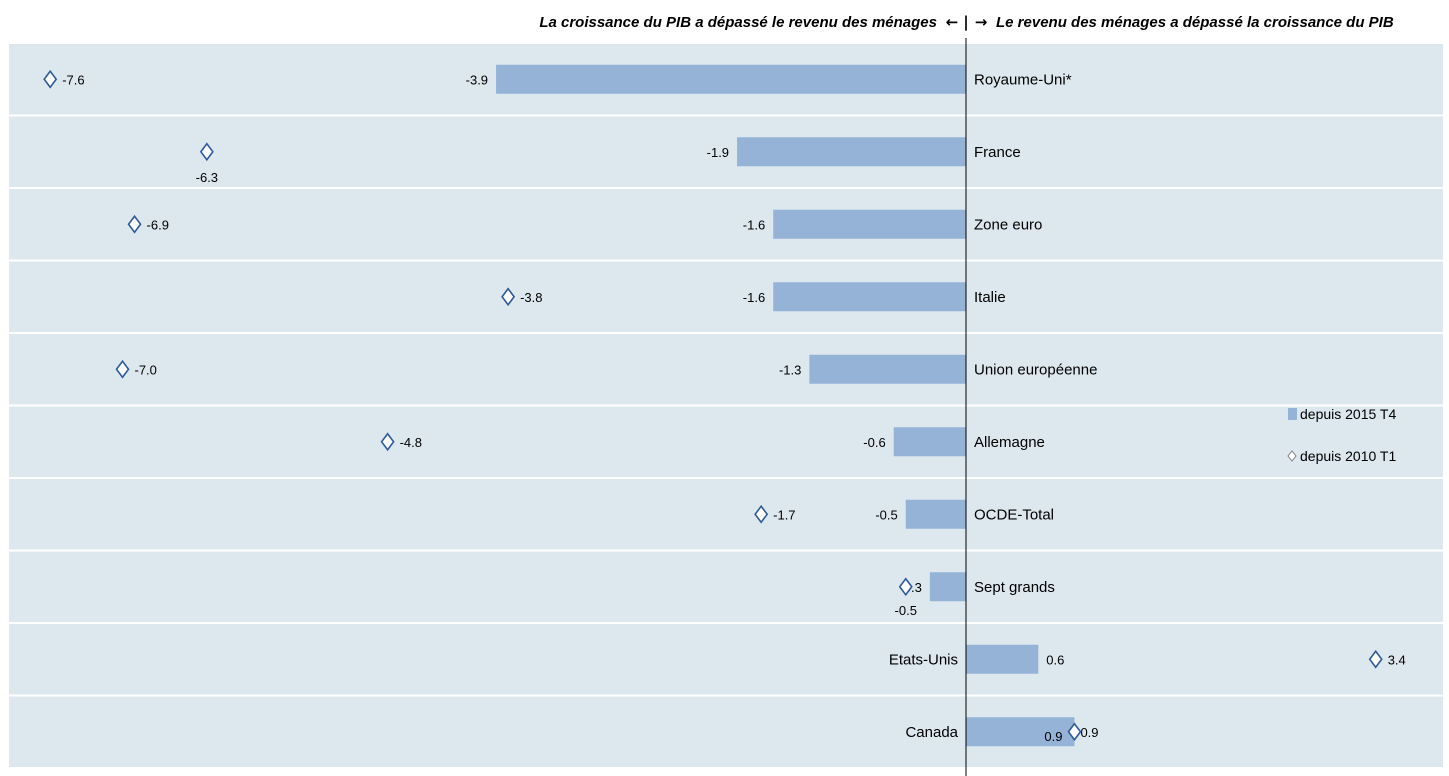 This screenshot has width=1449, height=776. What do you see at coordinates (1089, 732) in the screenshot?
I see `diamond-value-label: 0.9` at bounding box center [1089, 732].